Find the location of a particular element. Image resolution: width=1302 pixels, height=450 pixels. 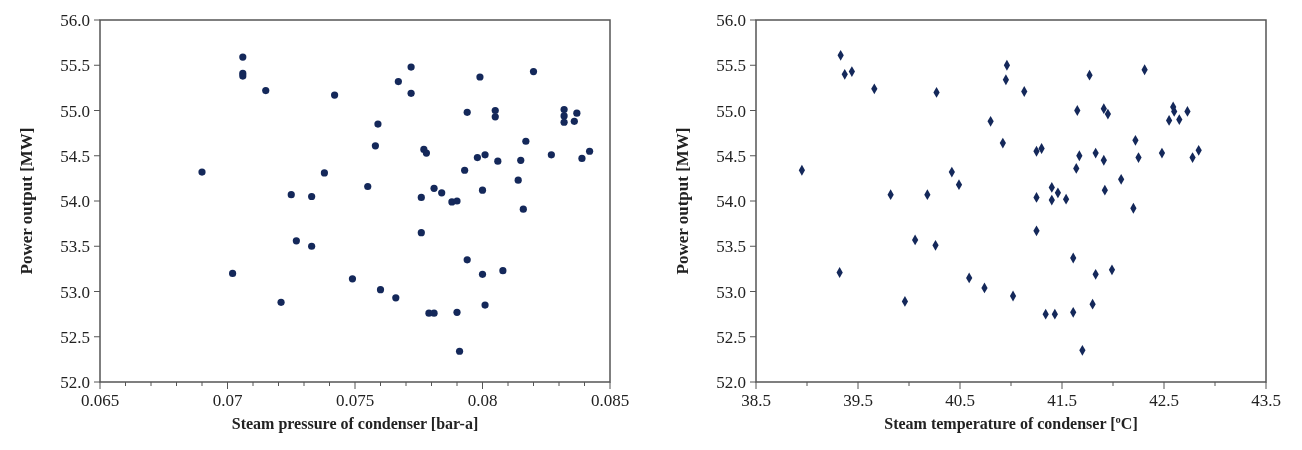

x-axis-title: Steam pressure of condenser [bar-a] is located at coordinates (355, 424).